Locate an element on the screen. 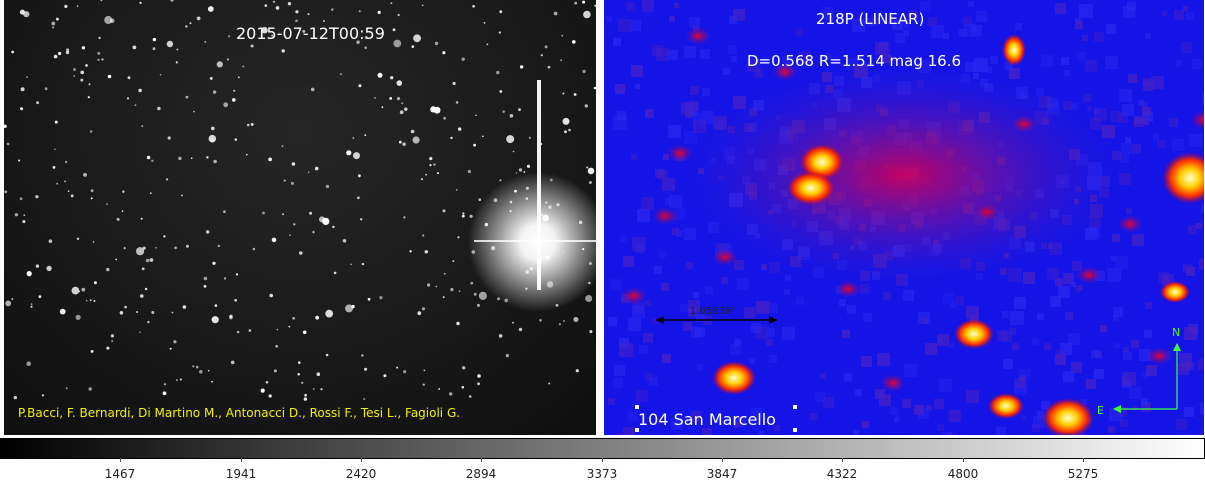 This screenshot has height=484, width=1205. colorbar is located at coordinates (602, 448).